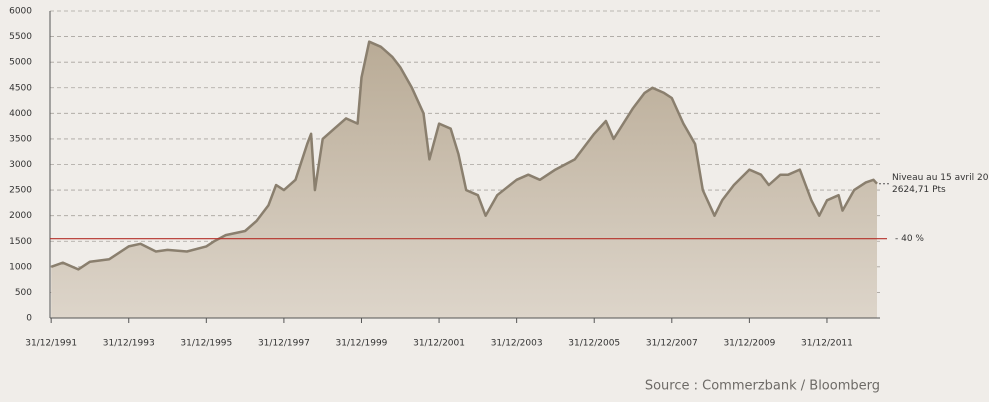 This screenshot has height=402, width=989. I want to click on x-tick-label: 31/12/2011, so click(827, 344).